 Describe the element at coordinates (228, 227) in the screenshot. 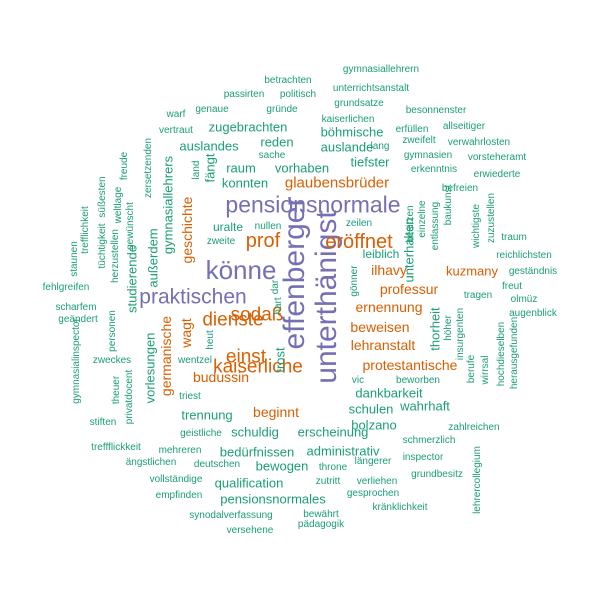

I see `word-uralte: uralte` at that location.